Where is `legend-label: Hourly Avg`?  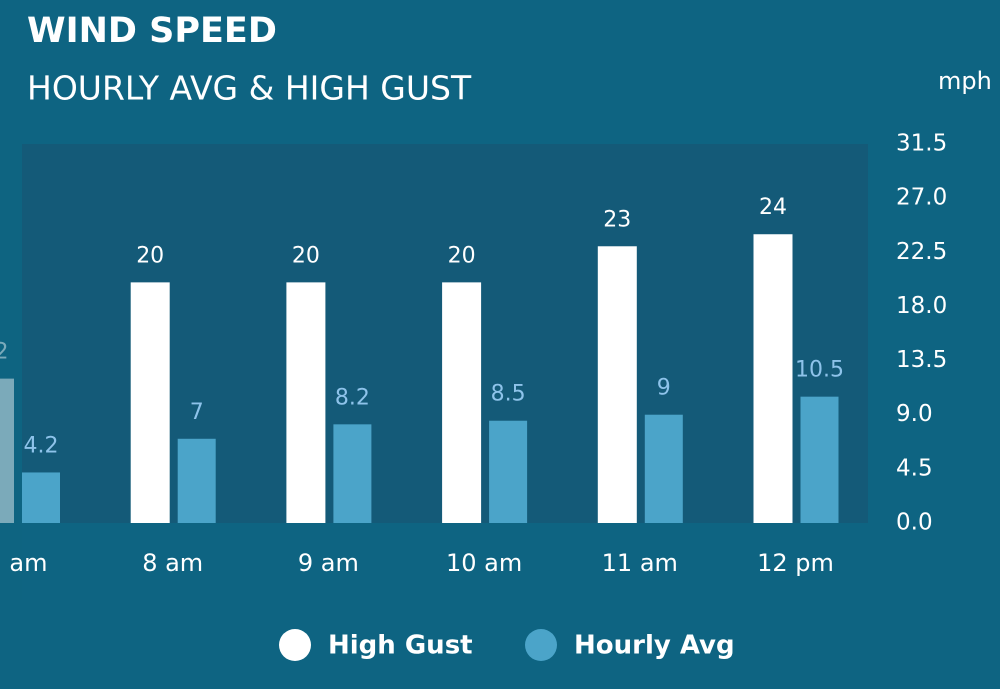 legend-label: Hourly Avg is located at coordinates (654, 646).